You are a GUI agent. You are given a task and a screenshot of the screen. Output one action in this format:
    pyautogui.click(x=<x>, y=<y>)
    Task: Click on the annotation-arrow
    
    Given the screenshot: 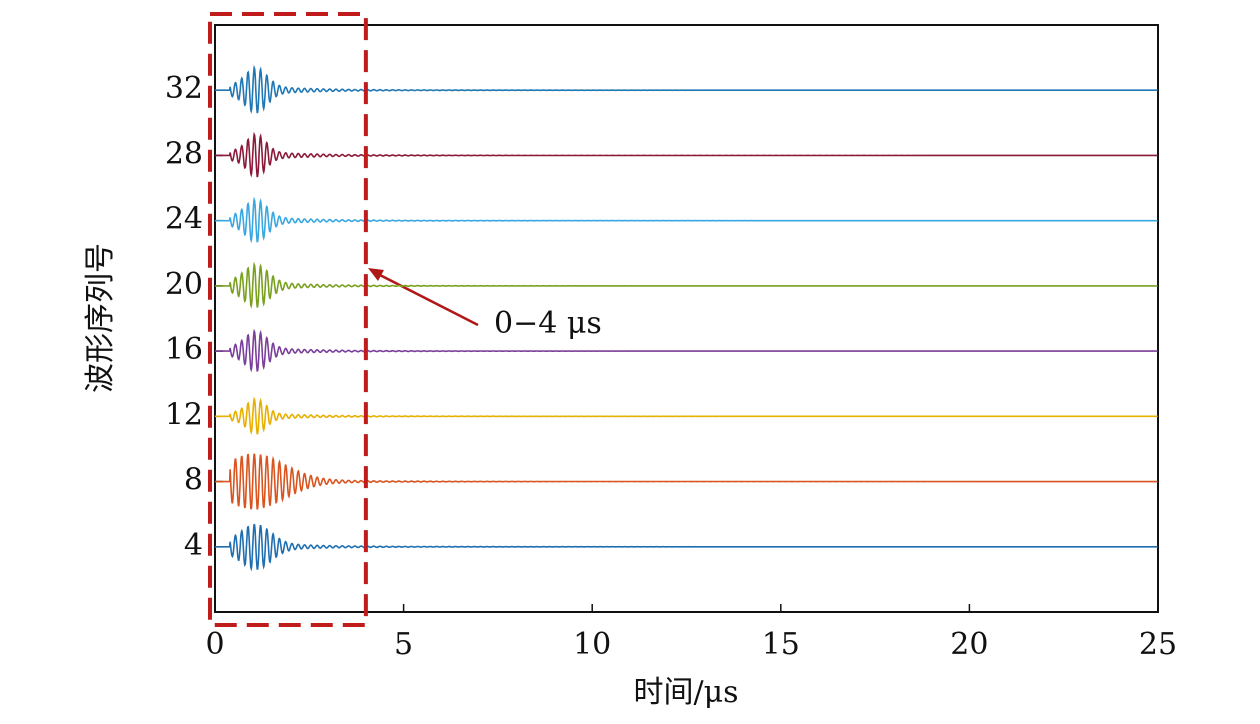 What is the action you would take?
    pyautogui.click(x=427, y=299)
    